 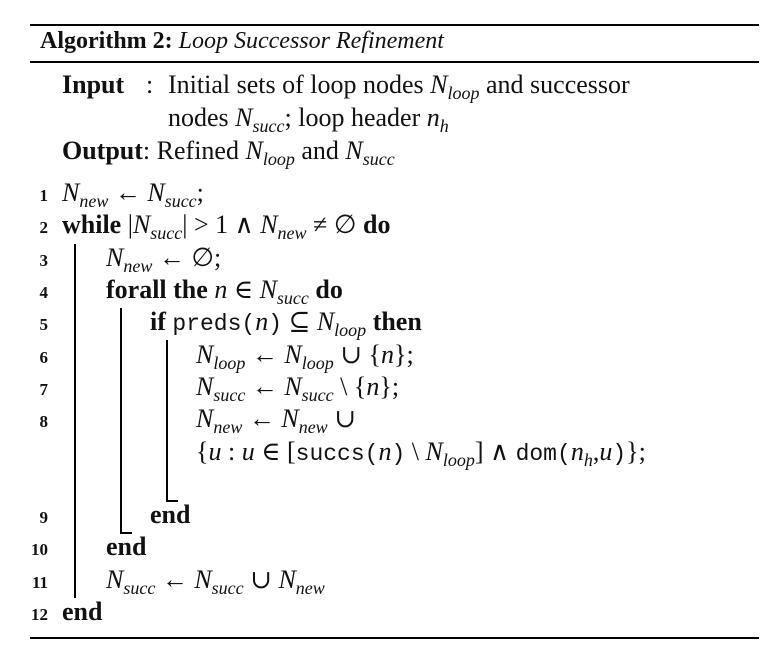 I want to click on line-number: 8, so click(x=44, y=421).